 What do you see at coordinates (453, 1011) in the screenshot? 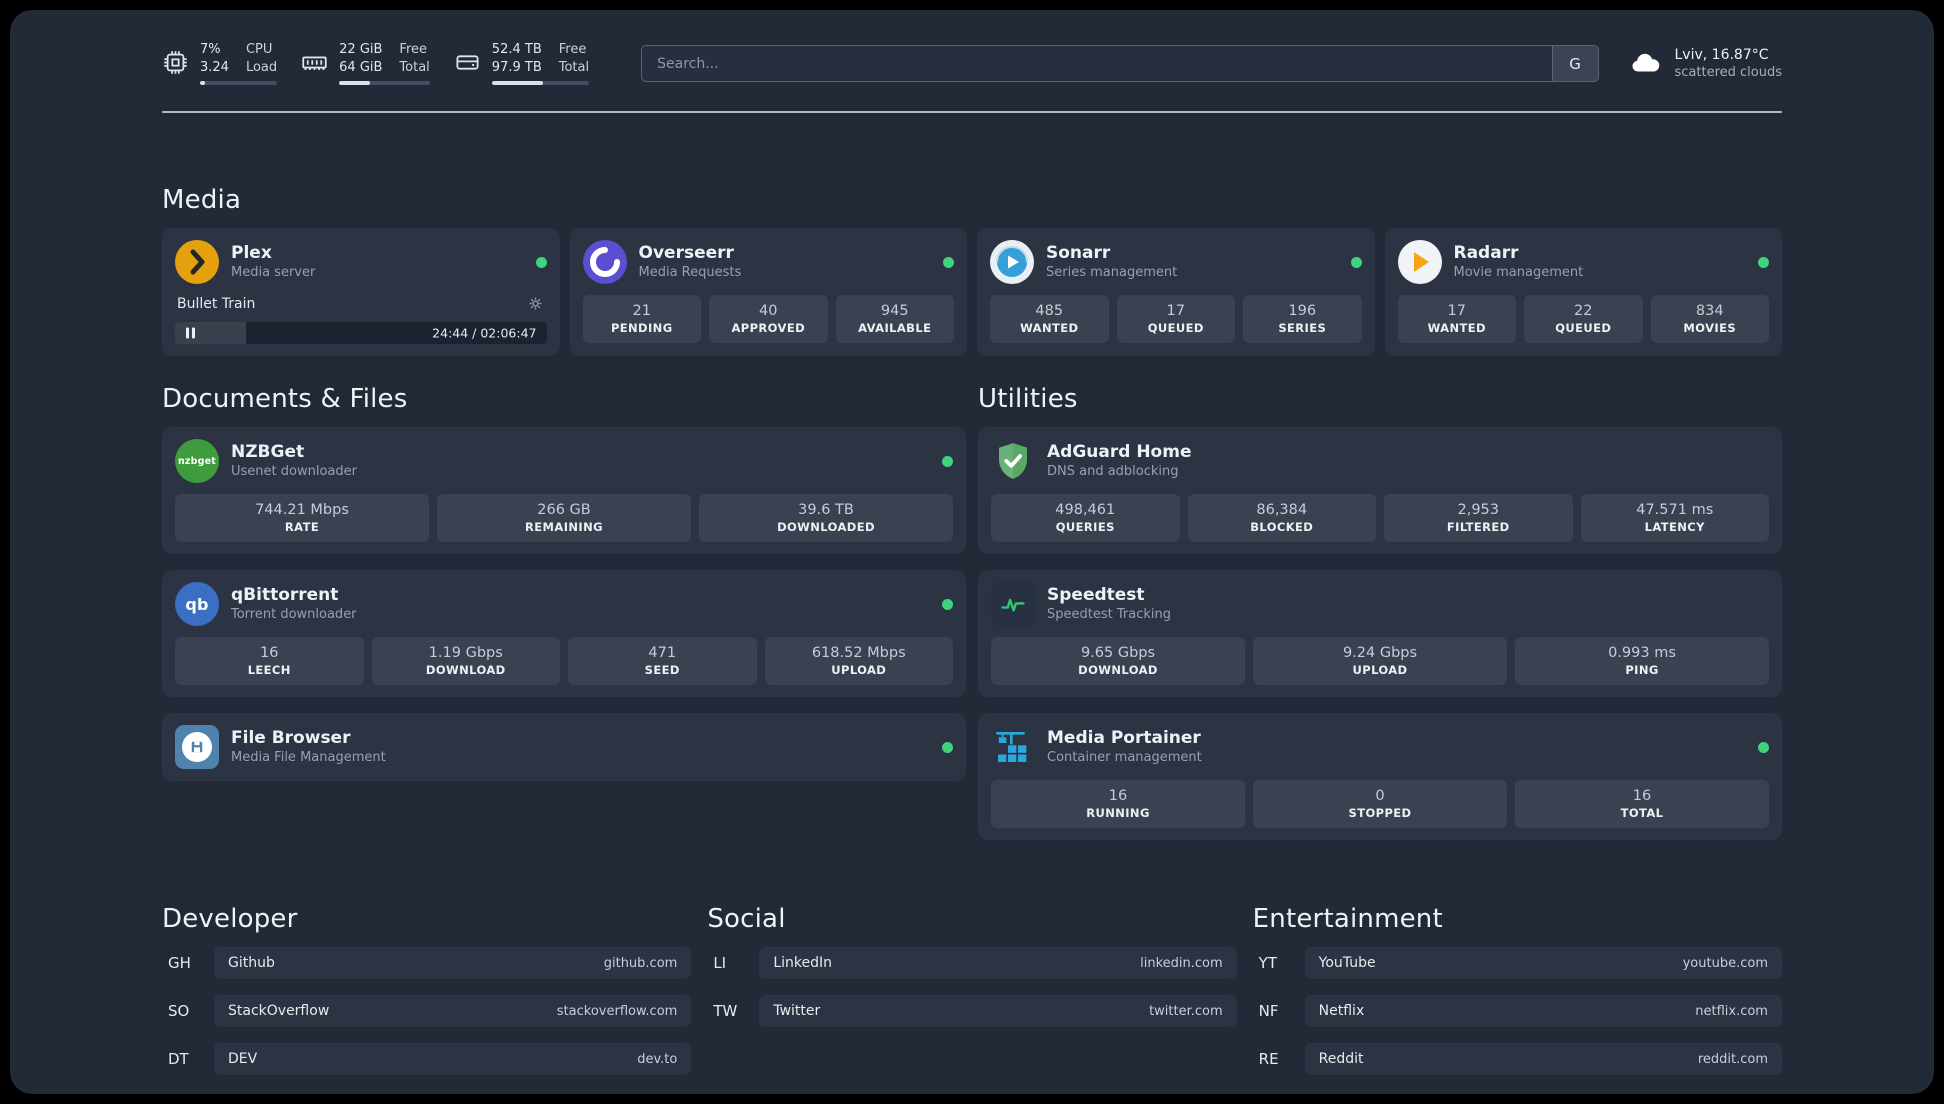
I see `bookmark-link-stackoverflow: StackOverflow stackoverflow.com` at bounding box center [453, 1011].